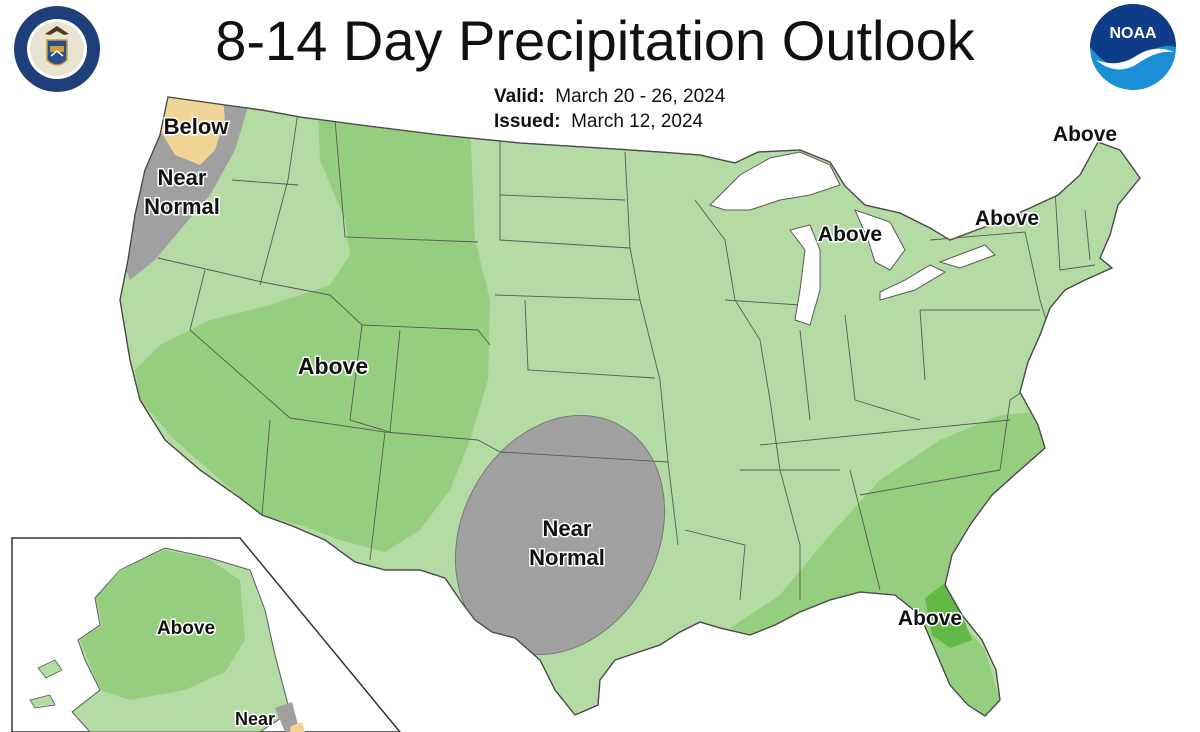 Image resolution: width=1200 pixels, height=732 pixels. Describe the element at coordinates (255, 719) in the screenshot. I see `label-near-alaska: Near` at that location.